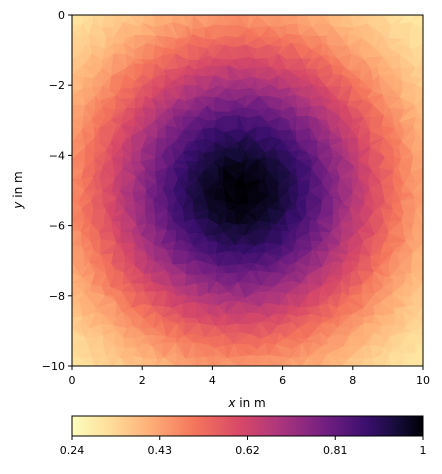 The height and width of the screenshot is (474, 442). I want to click on y-axis-label: y in m, so click(18, 190).